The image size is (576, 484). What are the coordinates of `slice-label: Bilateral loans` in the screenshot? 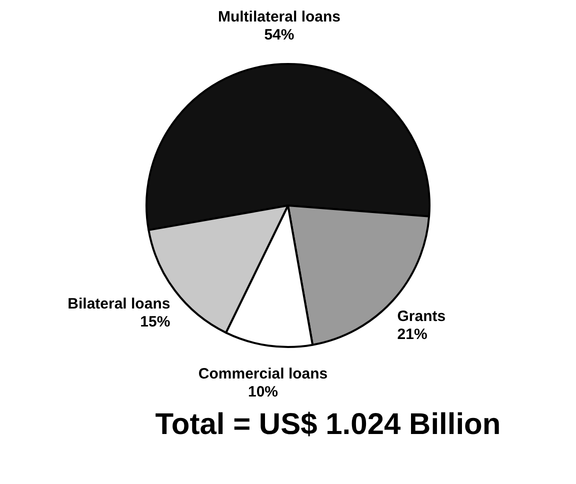 It's located at (119, 304).